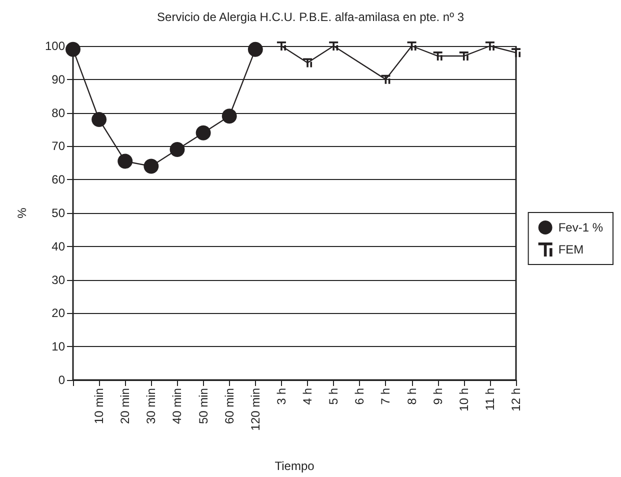  I want to click on legend-label: FEM, so click(571, 249).